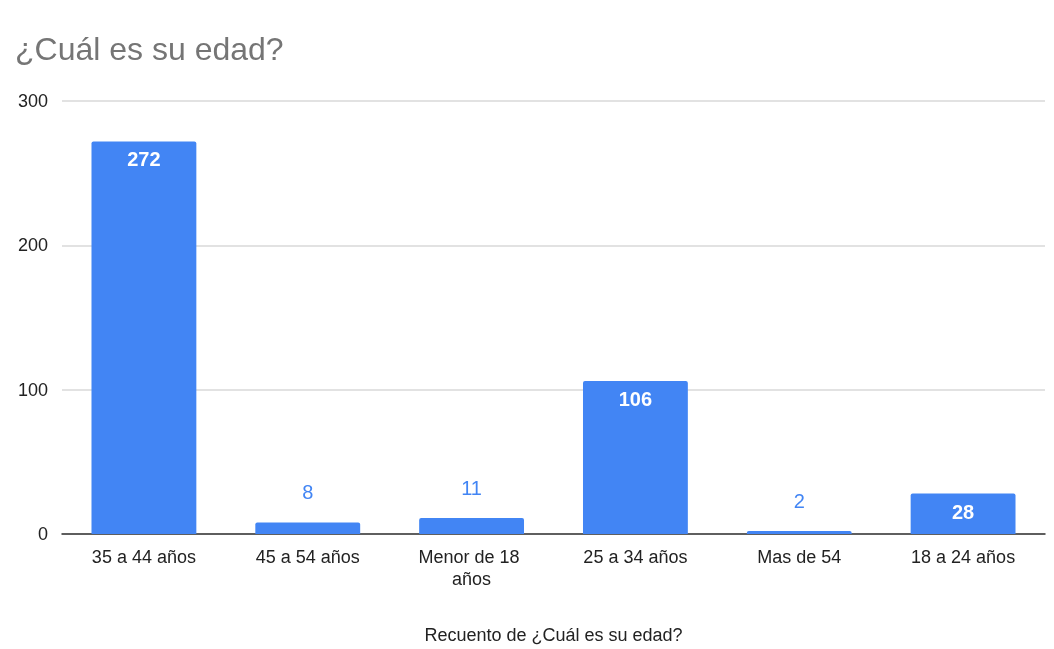  I want to click on y-tick-label: 300, so click(32, 101).